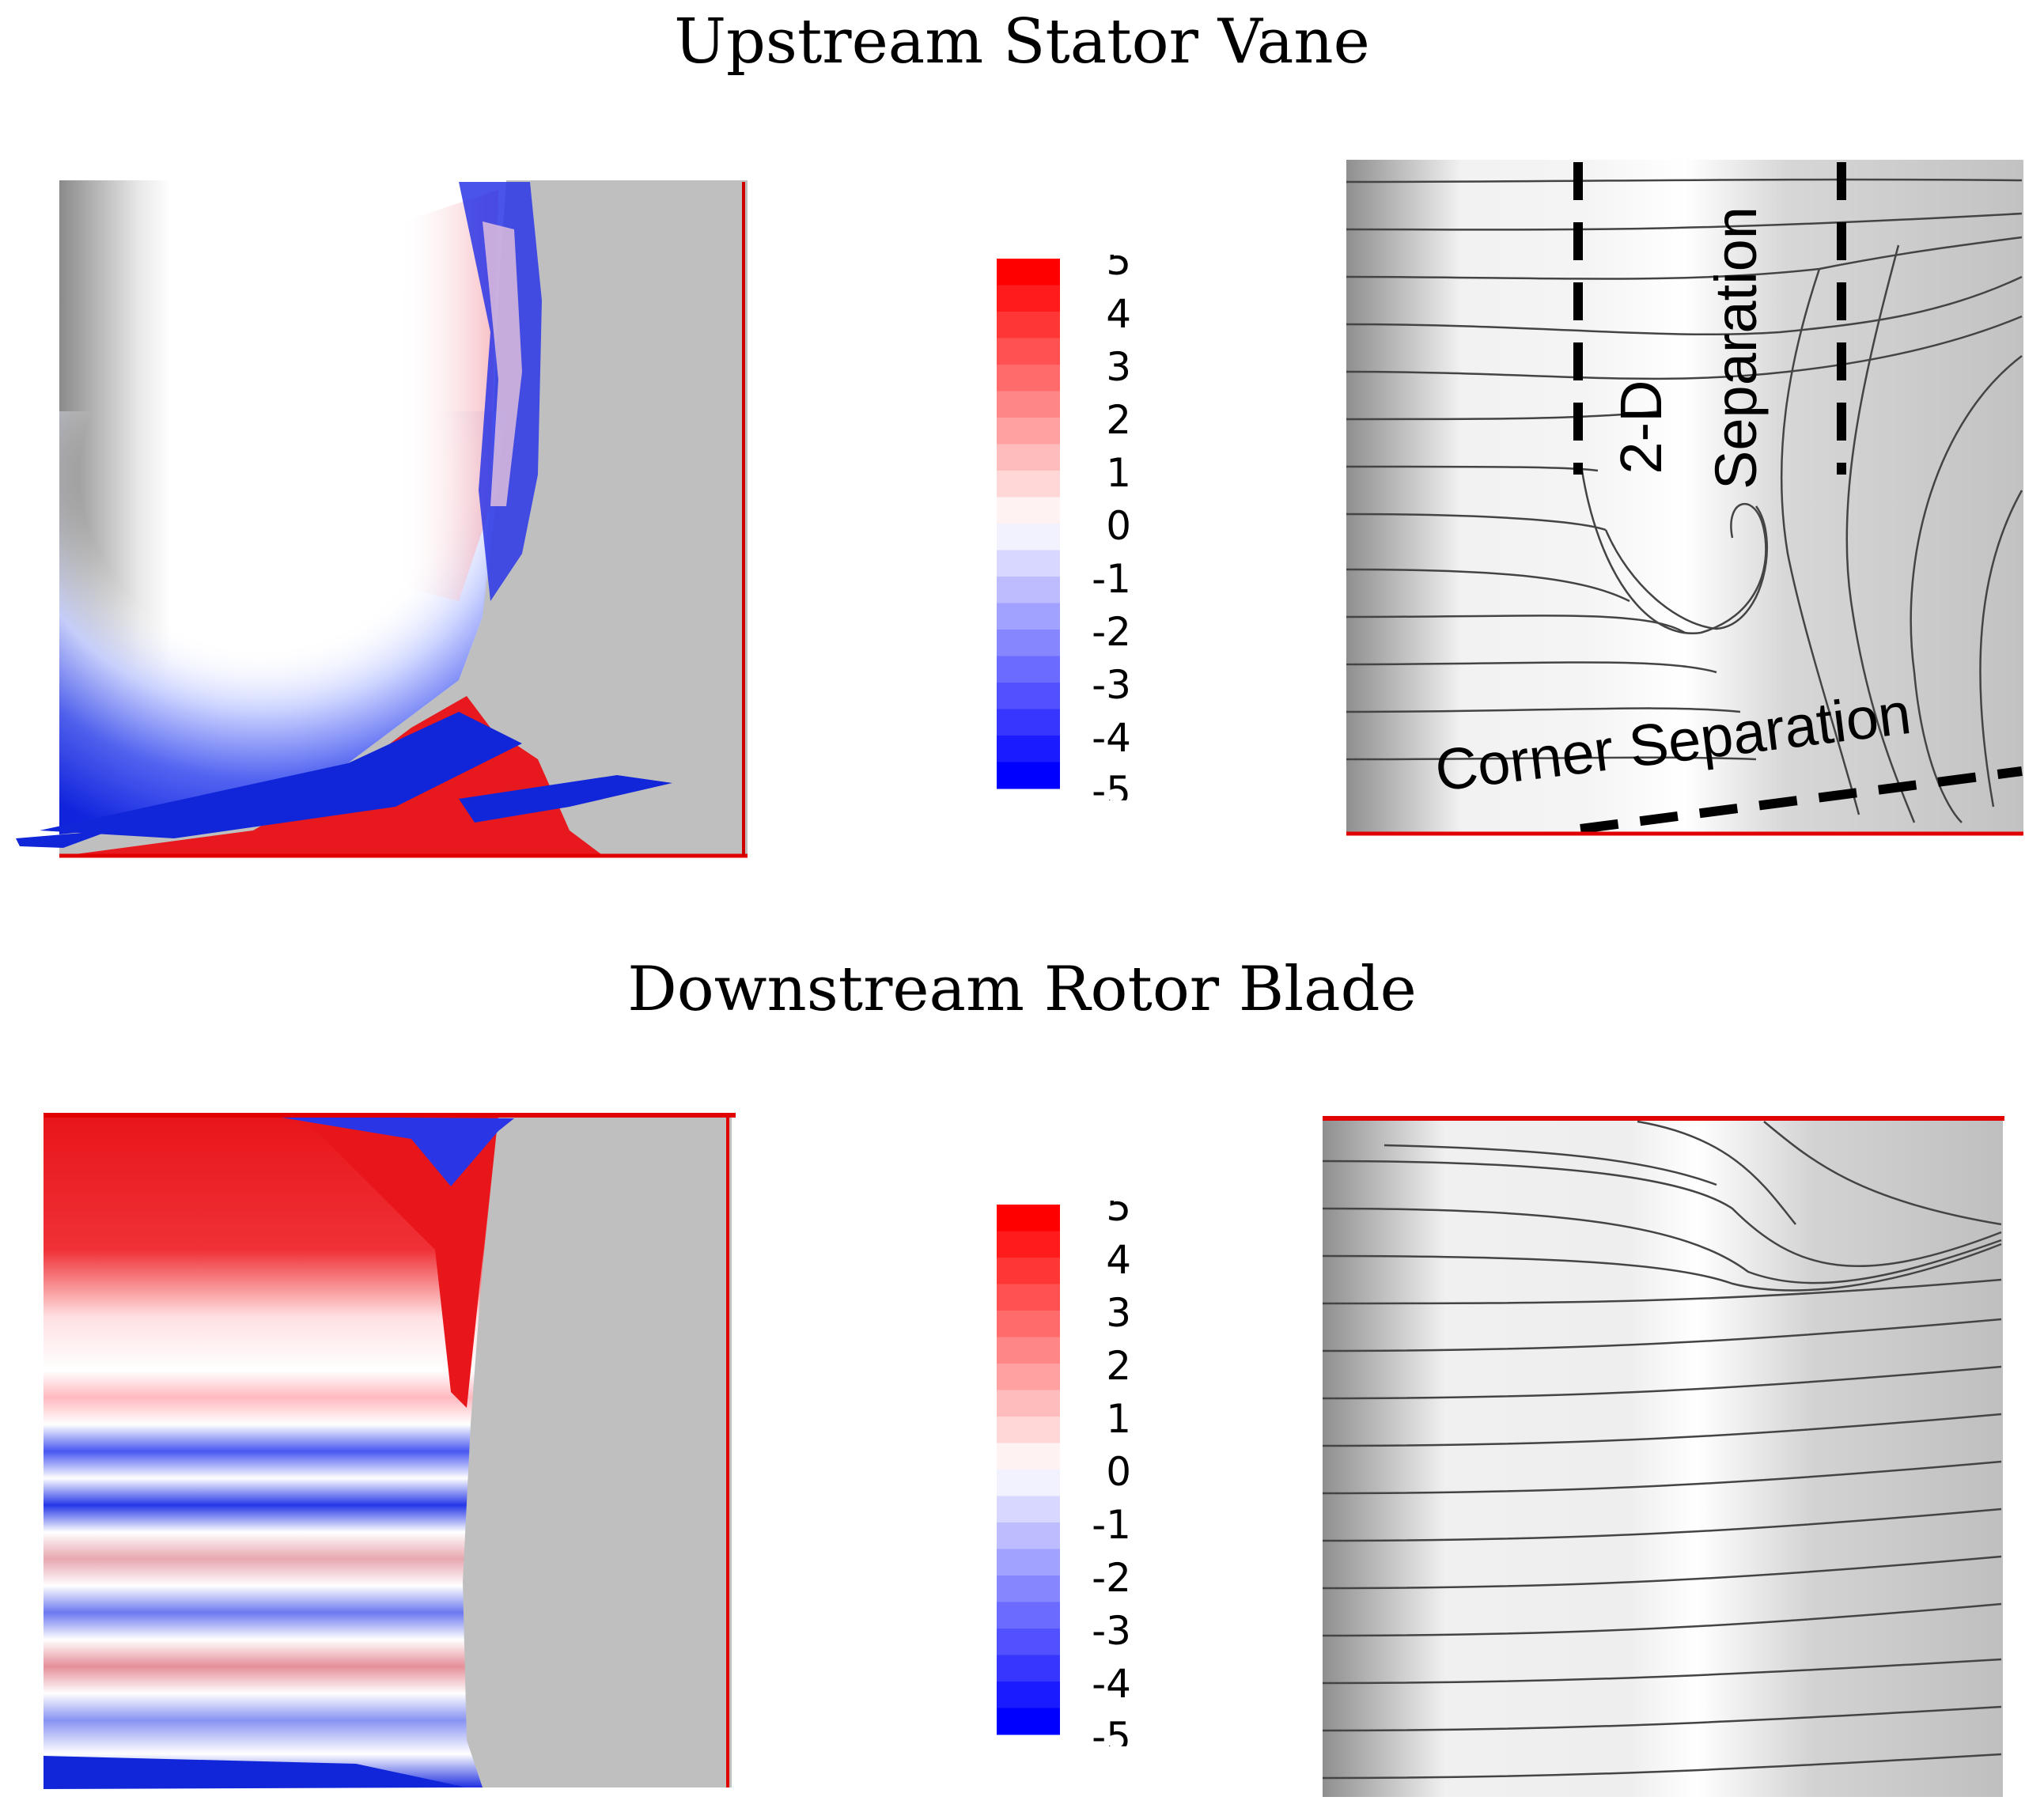 This screenshot has width=2044, height=1812. I want to click on rotor-streamline-panel, so click(1665, 1458).